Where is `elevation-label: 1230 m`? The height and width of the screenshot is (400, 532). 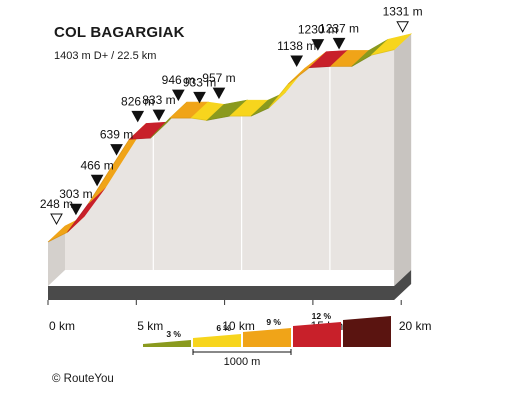
elevation-label: 1230 m is located at coordinates (318, 30).